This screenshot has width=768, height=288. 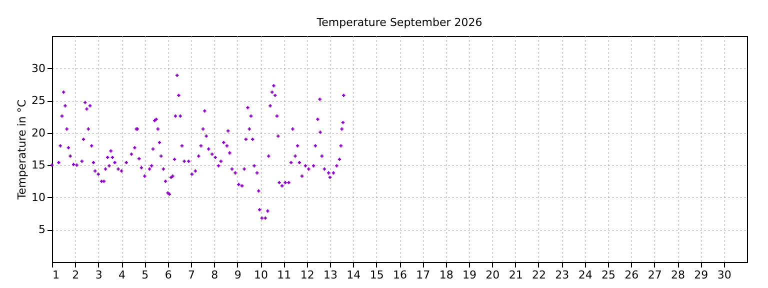 I want to click on x-tick-label: 3, so click(x=98, y=275).